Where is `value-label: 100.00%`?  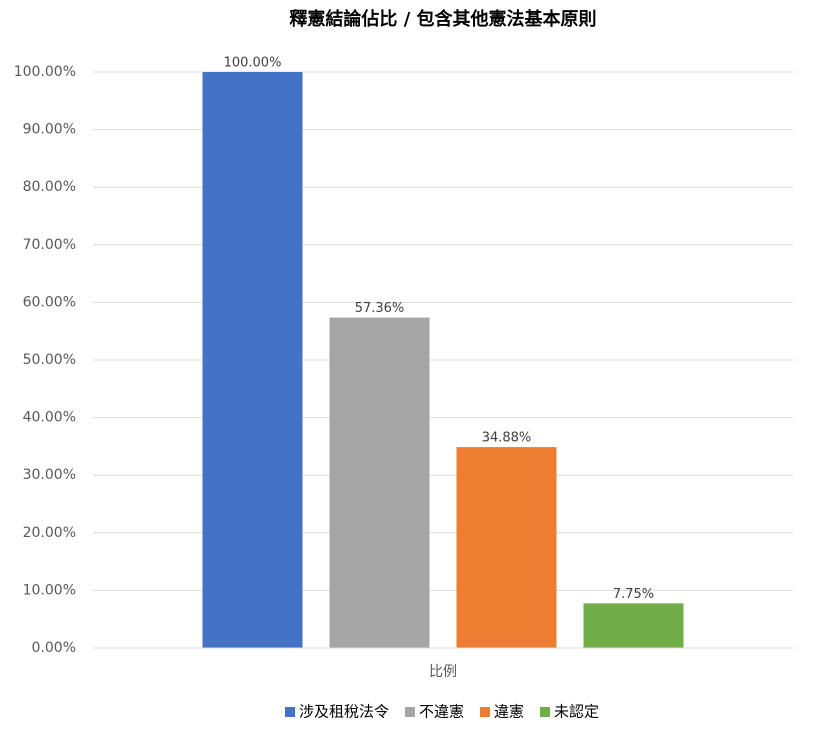 value-label: 100.00% is located at coordinates (253, 63).